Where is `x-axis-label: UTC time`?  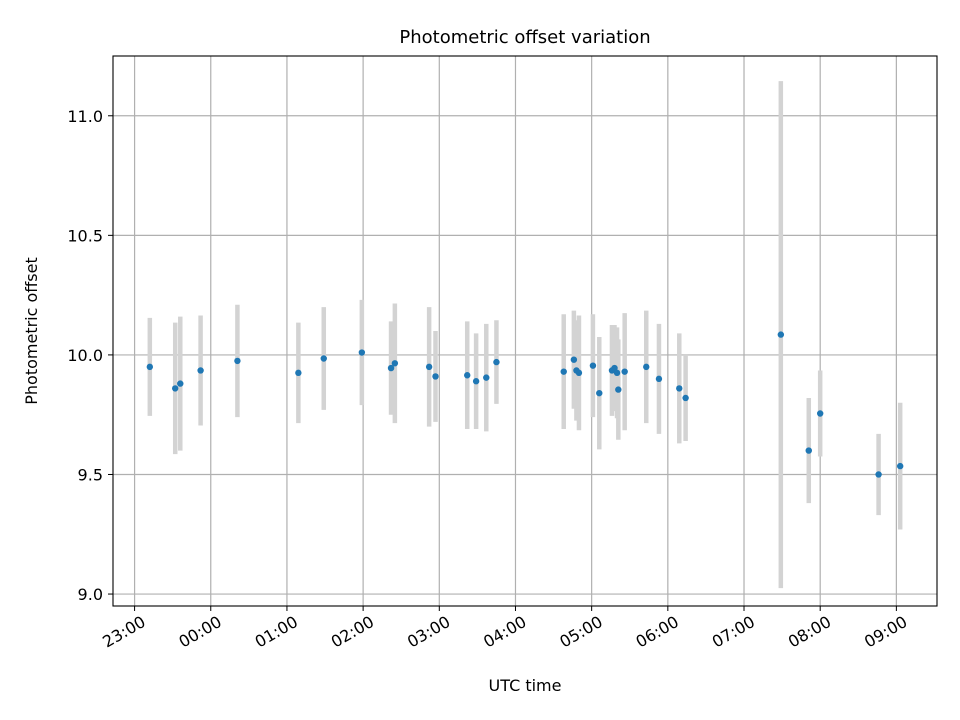 x-axis-label: UTC time is located at coordinates (525, 685).